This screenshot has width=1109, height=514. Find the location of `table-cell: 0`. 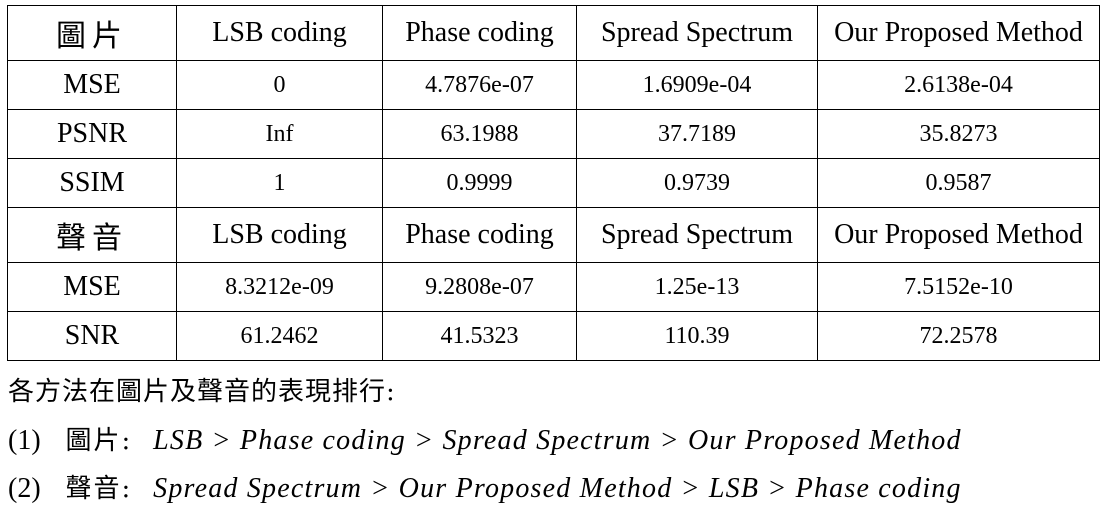

table-cell: 0 is located at coordinates (279, 85).